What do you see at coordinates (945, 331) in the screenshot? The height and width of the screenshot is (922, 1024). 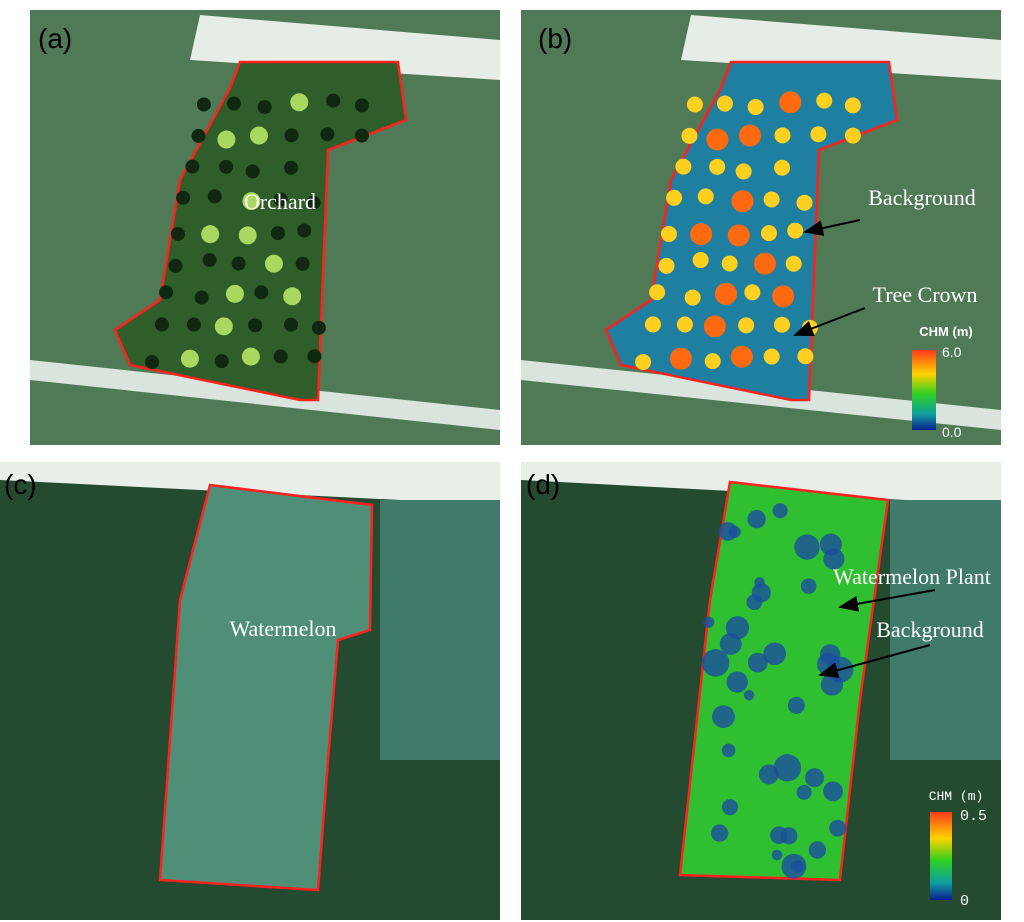 I see `colorbar-title: CHM (m)` at bounding box center [945, 331].